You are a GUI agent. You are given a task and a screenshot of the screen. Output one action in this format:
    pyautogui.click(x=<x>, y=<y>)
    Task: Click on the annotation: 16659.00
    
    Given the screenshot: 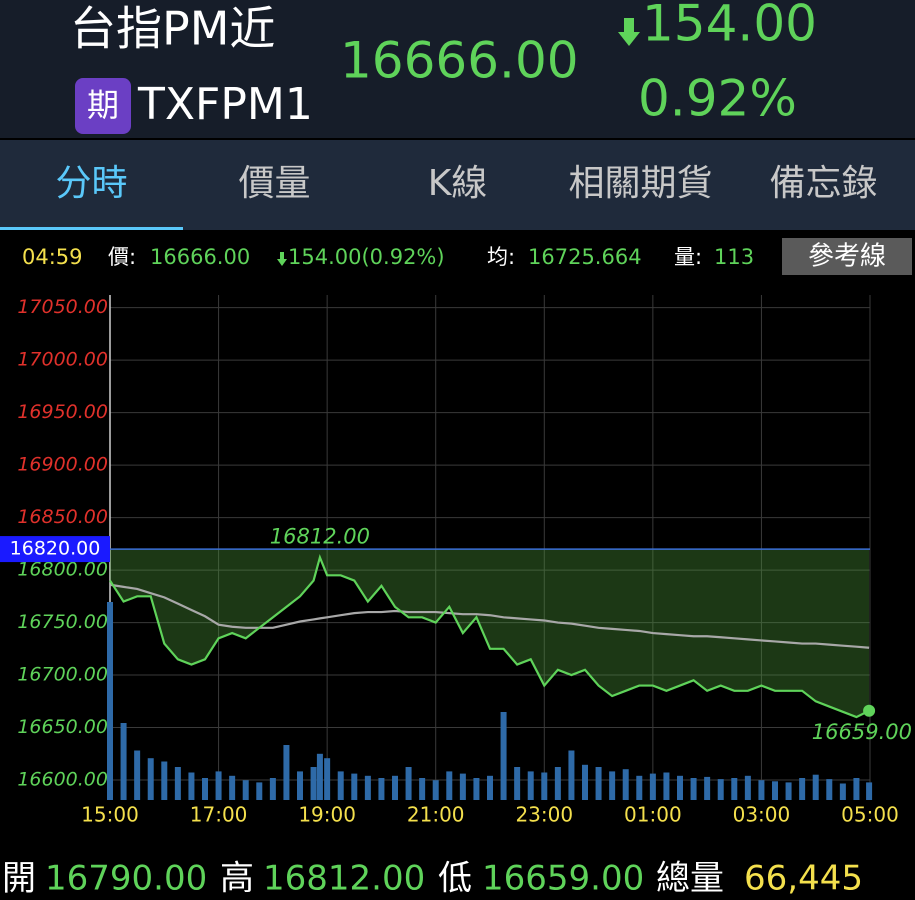 What is the action you would take?
    pyautogui.click(x=862, y=732)
    